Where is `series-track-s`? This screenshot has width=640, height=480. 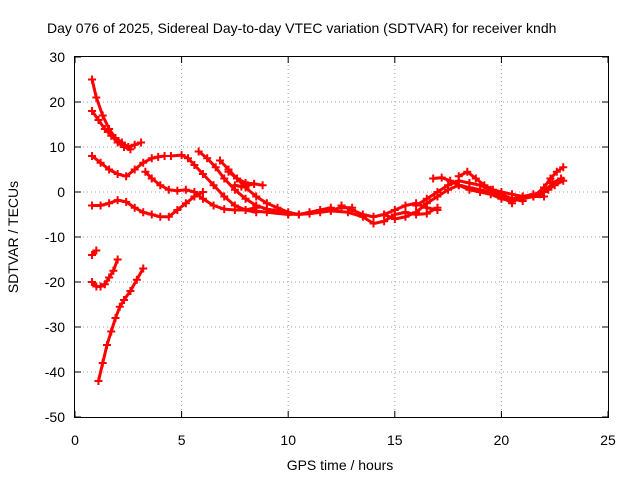 series-track-s is located at coordinates (551, 187).